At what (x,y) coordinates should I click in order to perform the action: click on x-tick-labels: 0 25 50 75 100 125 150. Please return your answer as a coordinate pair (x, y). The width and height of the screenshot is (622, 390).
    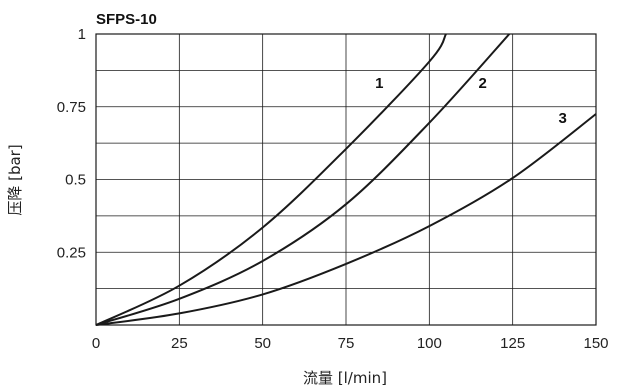
    Looking at the image, I should click on (350, 343).